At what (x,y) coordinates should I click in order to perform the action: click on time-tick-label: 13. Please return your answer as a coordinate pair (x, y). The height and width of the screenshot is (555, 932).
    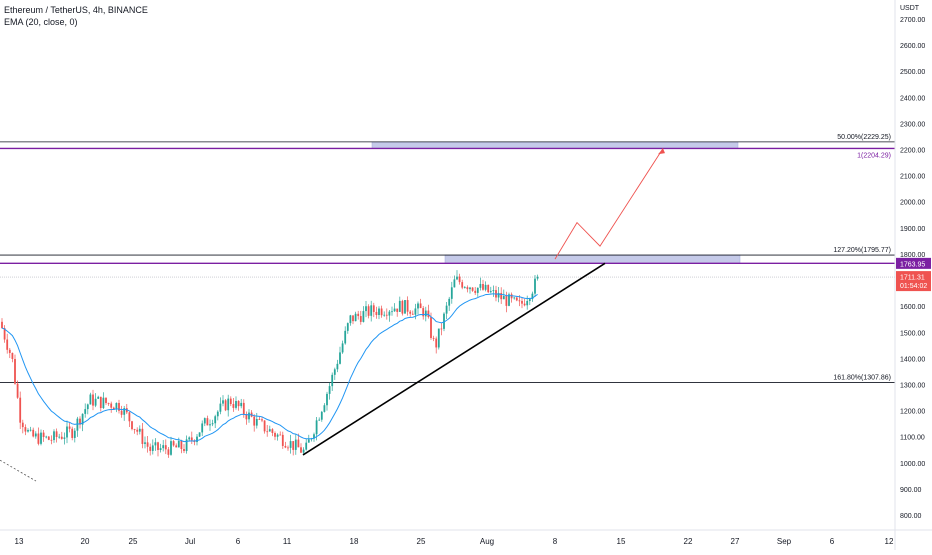
    Looking at the image, I should click on (19, 541).